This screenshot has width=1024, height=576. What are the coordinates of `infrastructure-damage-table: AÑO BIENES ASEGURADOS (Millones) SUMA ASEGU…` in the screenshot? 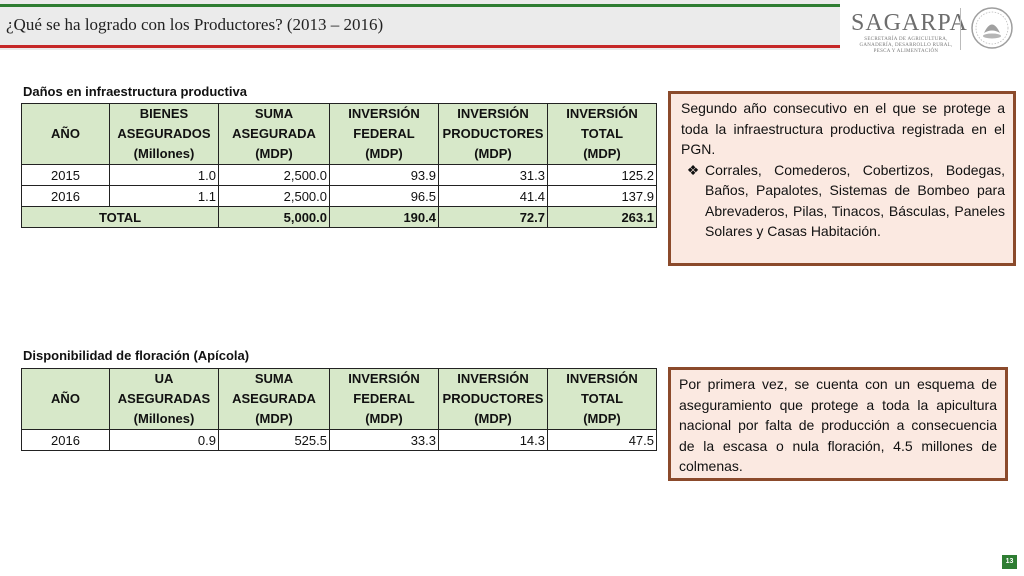 It's located at (339, 165).